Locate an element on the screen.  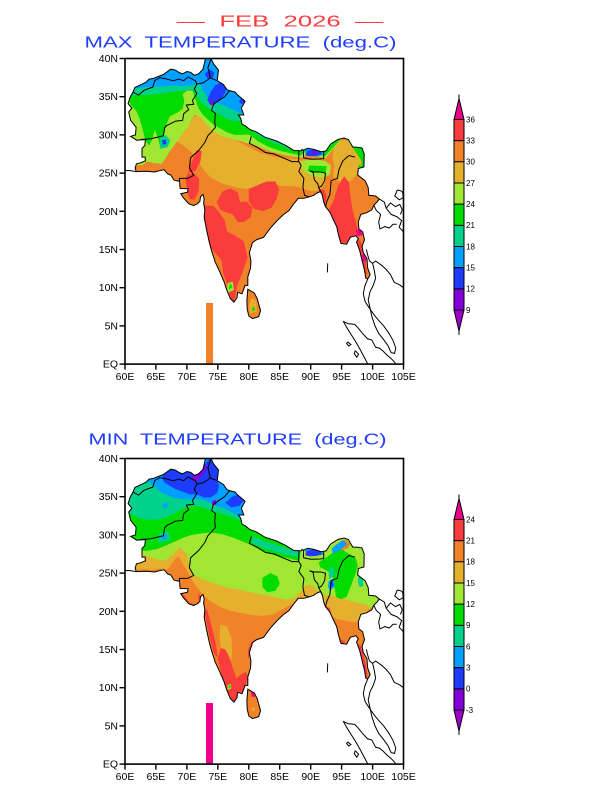
svg-text: –– FEB 2026 –– is located at coordinates (281, 22).